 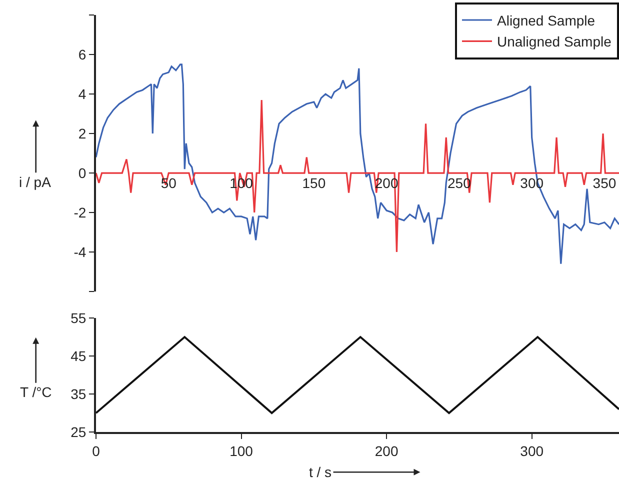 What do you see at coordinates (78, 356) in the screenshot?
I see `y-tick-label: 45` at bounding box center [78, 356].